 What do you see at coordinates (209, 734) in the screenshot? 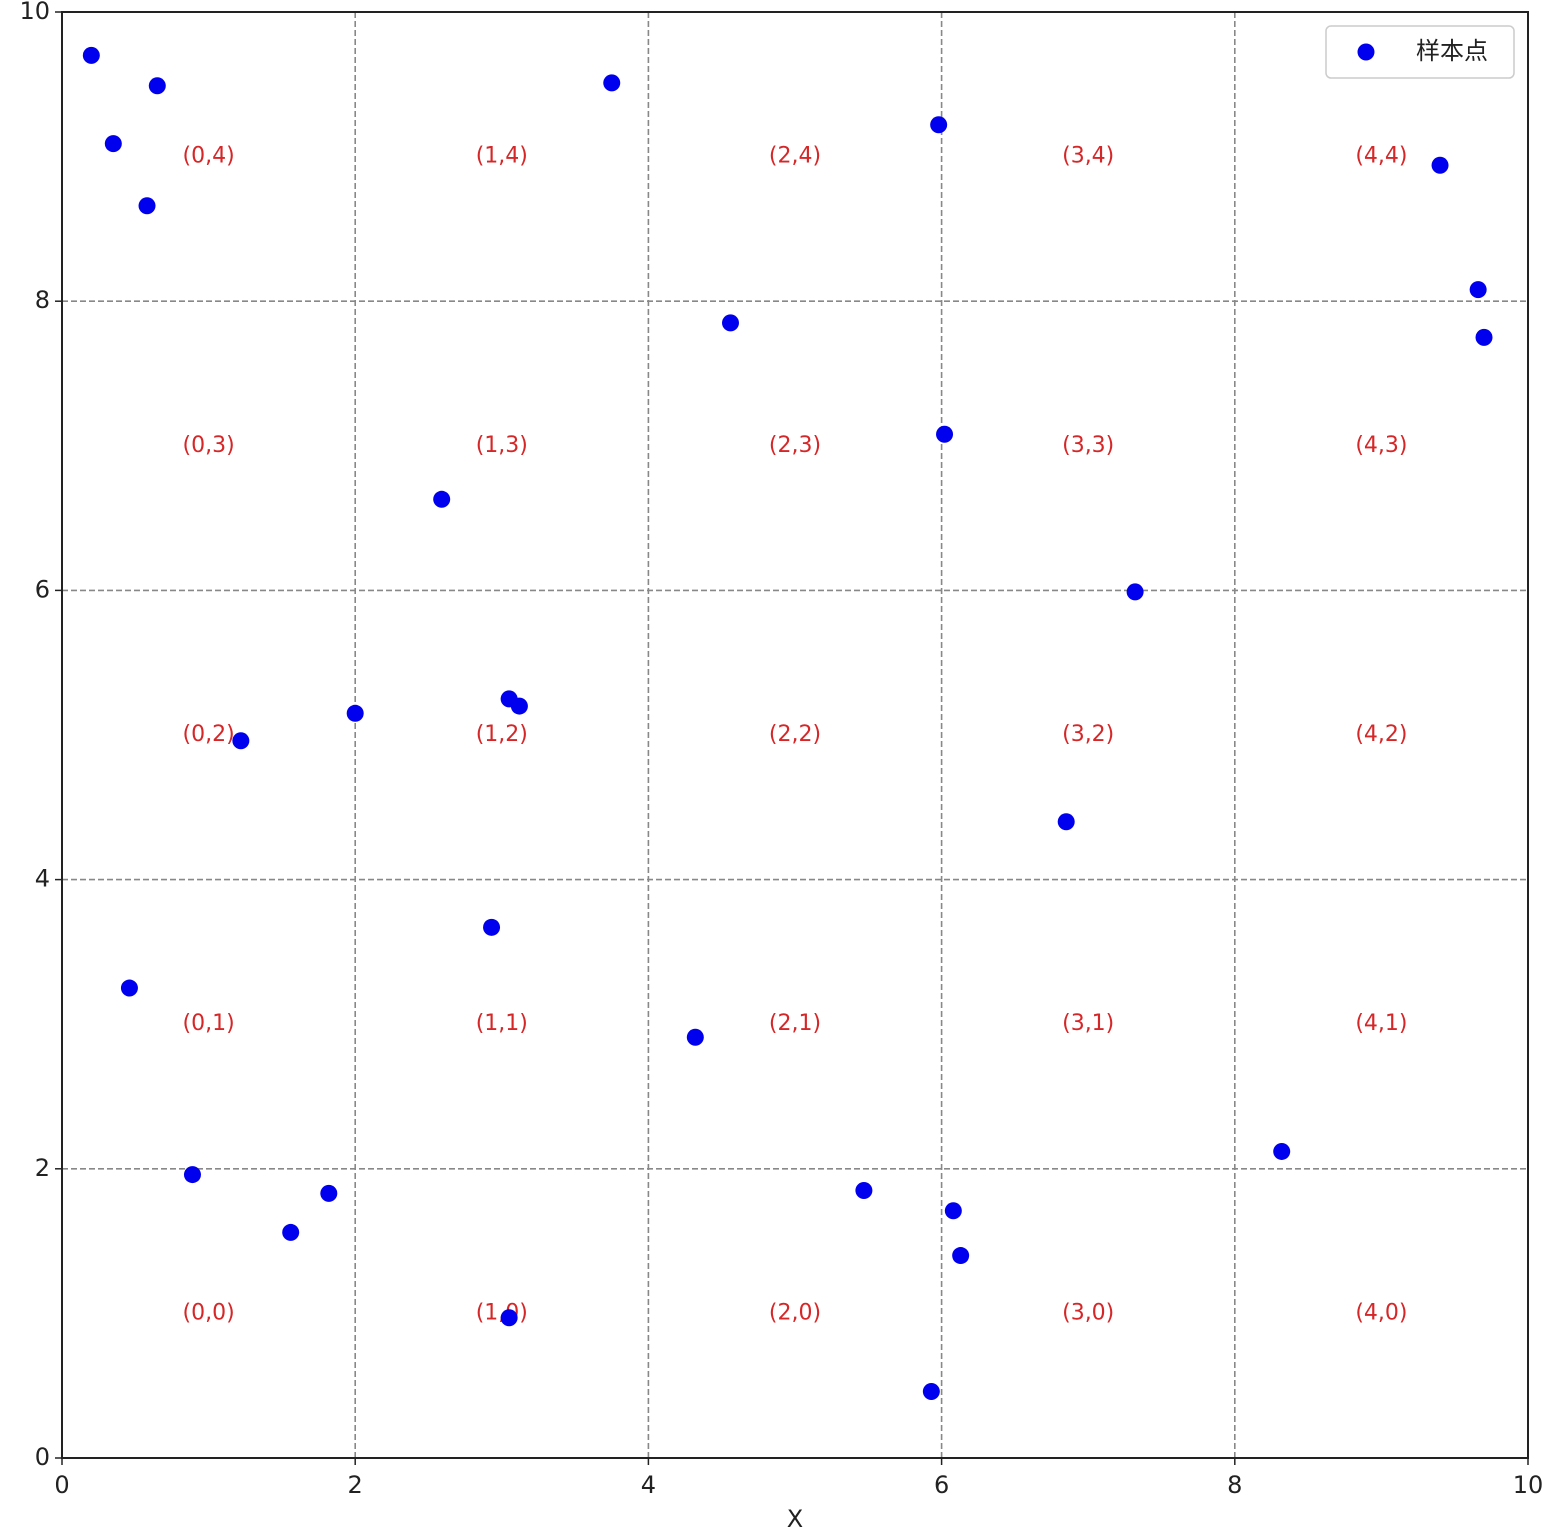
I see `cell-label: (0,2)` at bounding box center [209, 734].